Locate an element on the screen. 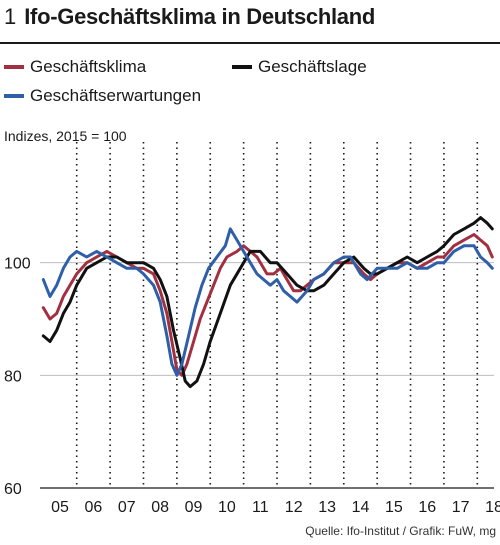 Image resolution: width=500 pixels, height=545 pixels. chart-number: 1 is located at coordinates (10, 16).